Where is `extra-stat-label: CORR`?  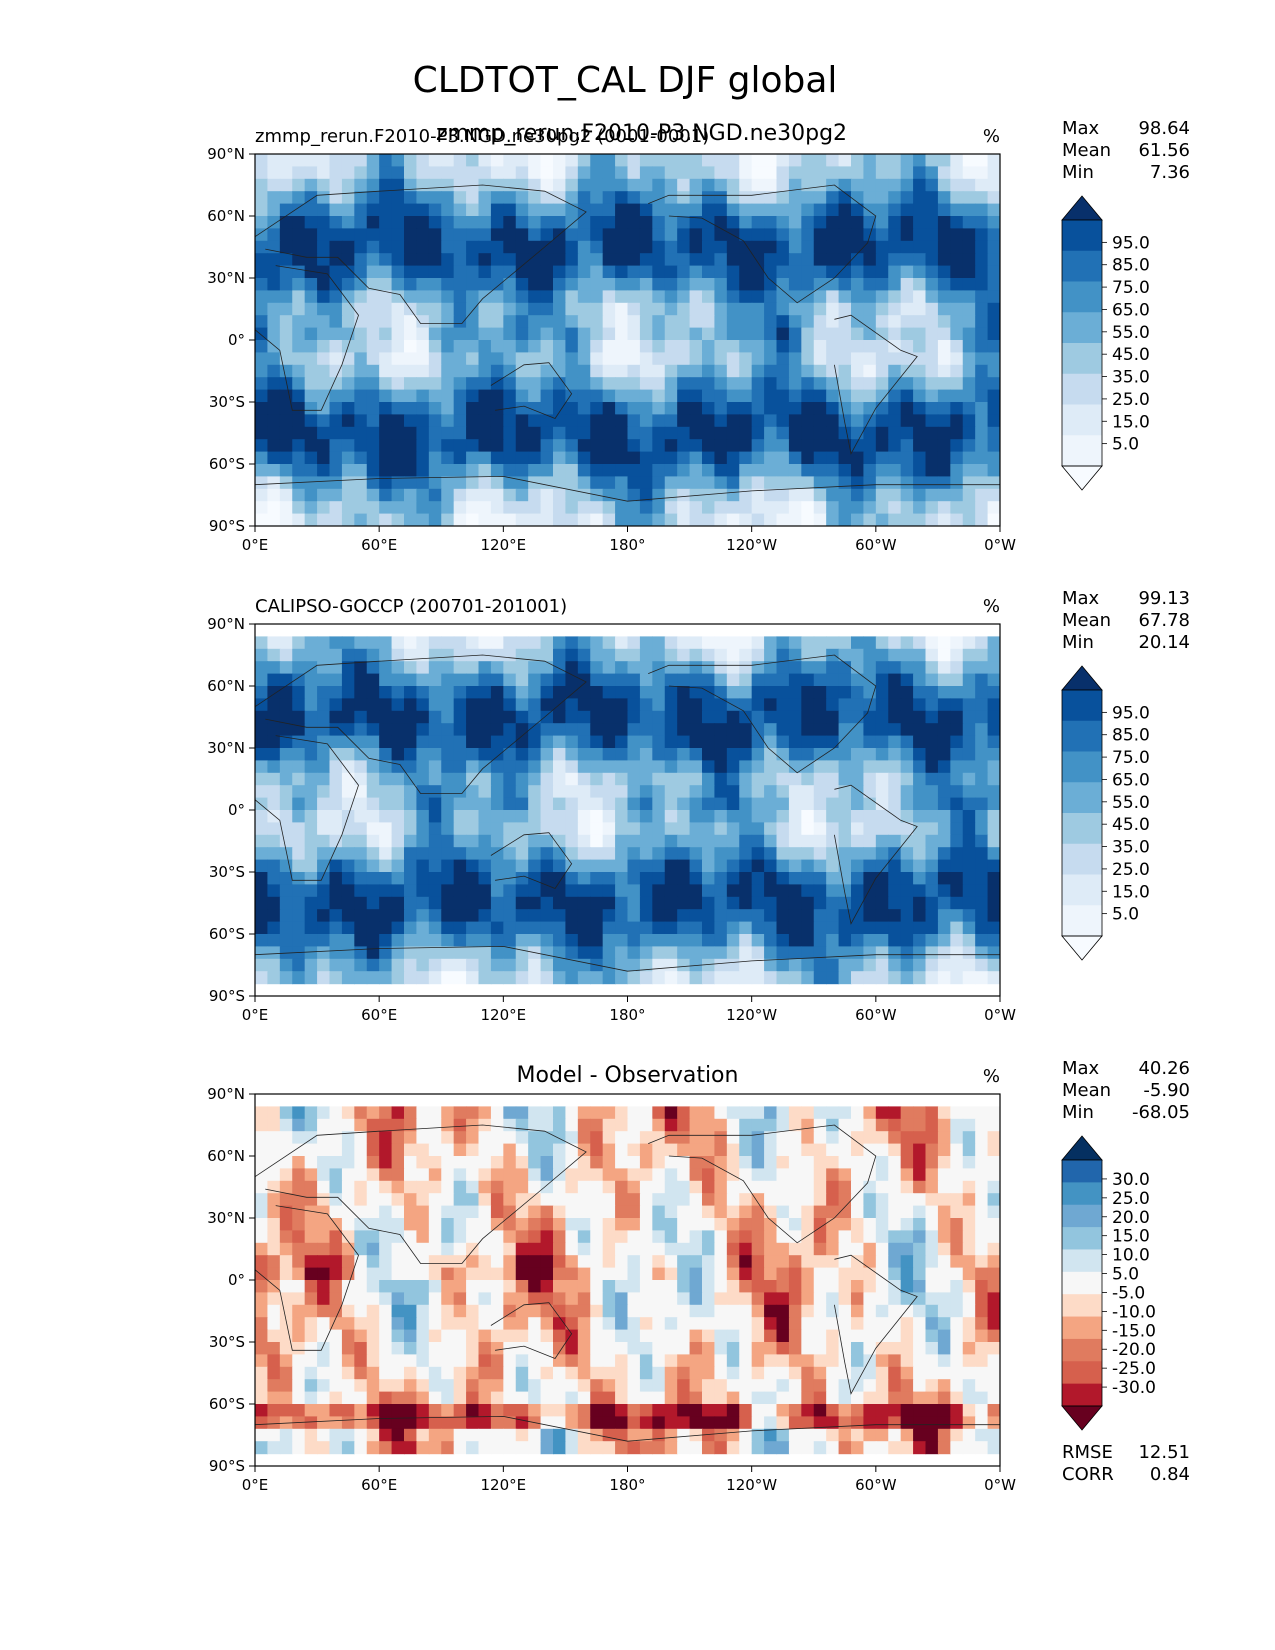 extra-stat-label: CORR is located at coordinates (1088, 1474).